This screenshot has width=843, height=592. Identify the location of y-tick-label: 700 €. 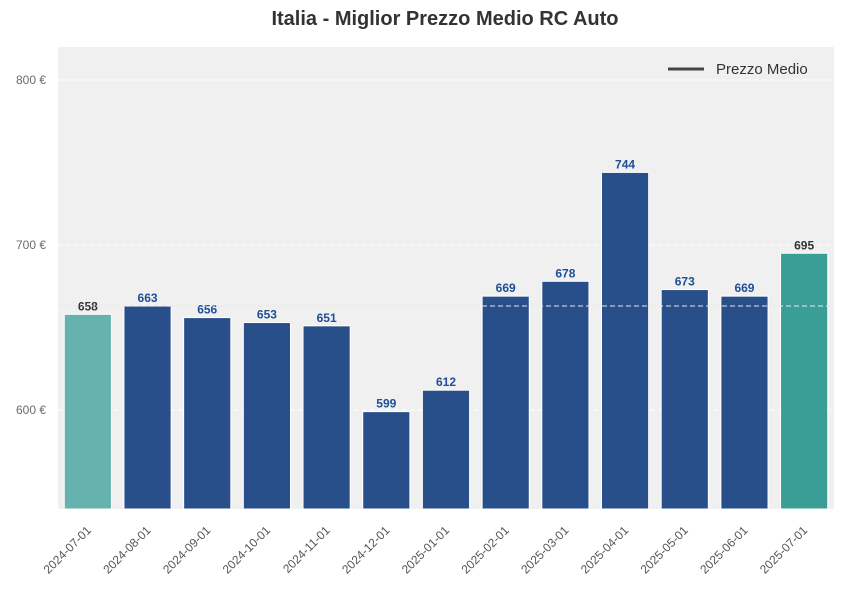
(31, 245).